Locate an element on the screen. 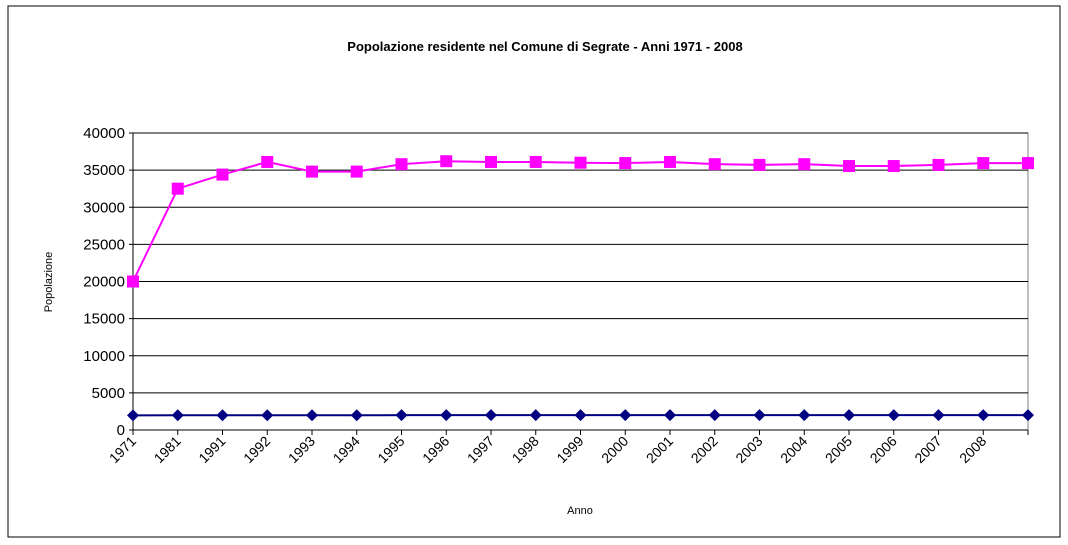 Image resolution: width=1068 pixels, height=545 pixels. y-tick-label: 35000 is located at coordinates (104, 170).